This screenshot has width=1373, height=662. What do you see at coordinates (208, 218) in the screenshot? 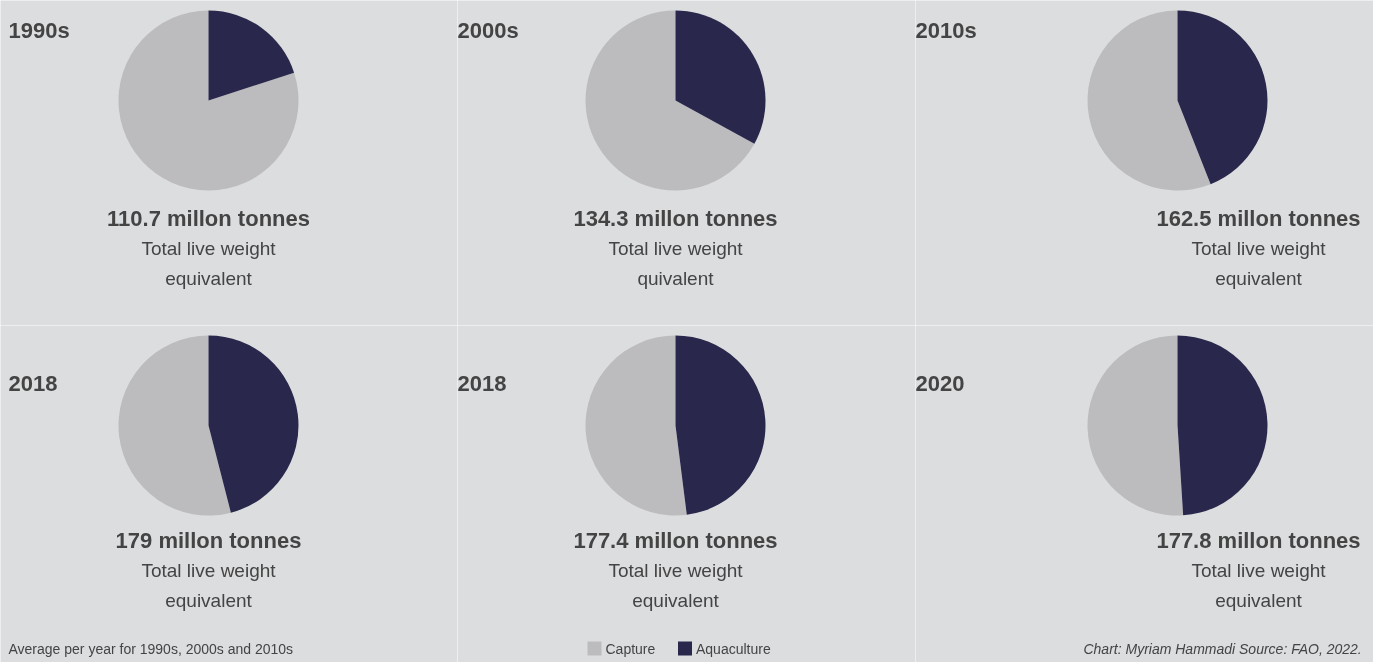
I see `text: 110.7 millon tonnes` at bounding box center [208, 218].